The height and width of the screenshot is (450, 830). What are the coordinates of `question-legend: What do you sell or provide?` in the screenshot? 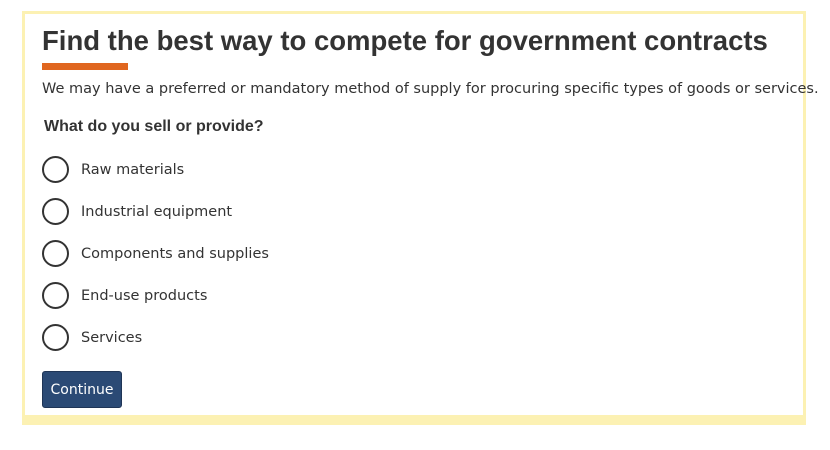 It's located at (154, 126).